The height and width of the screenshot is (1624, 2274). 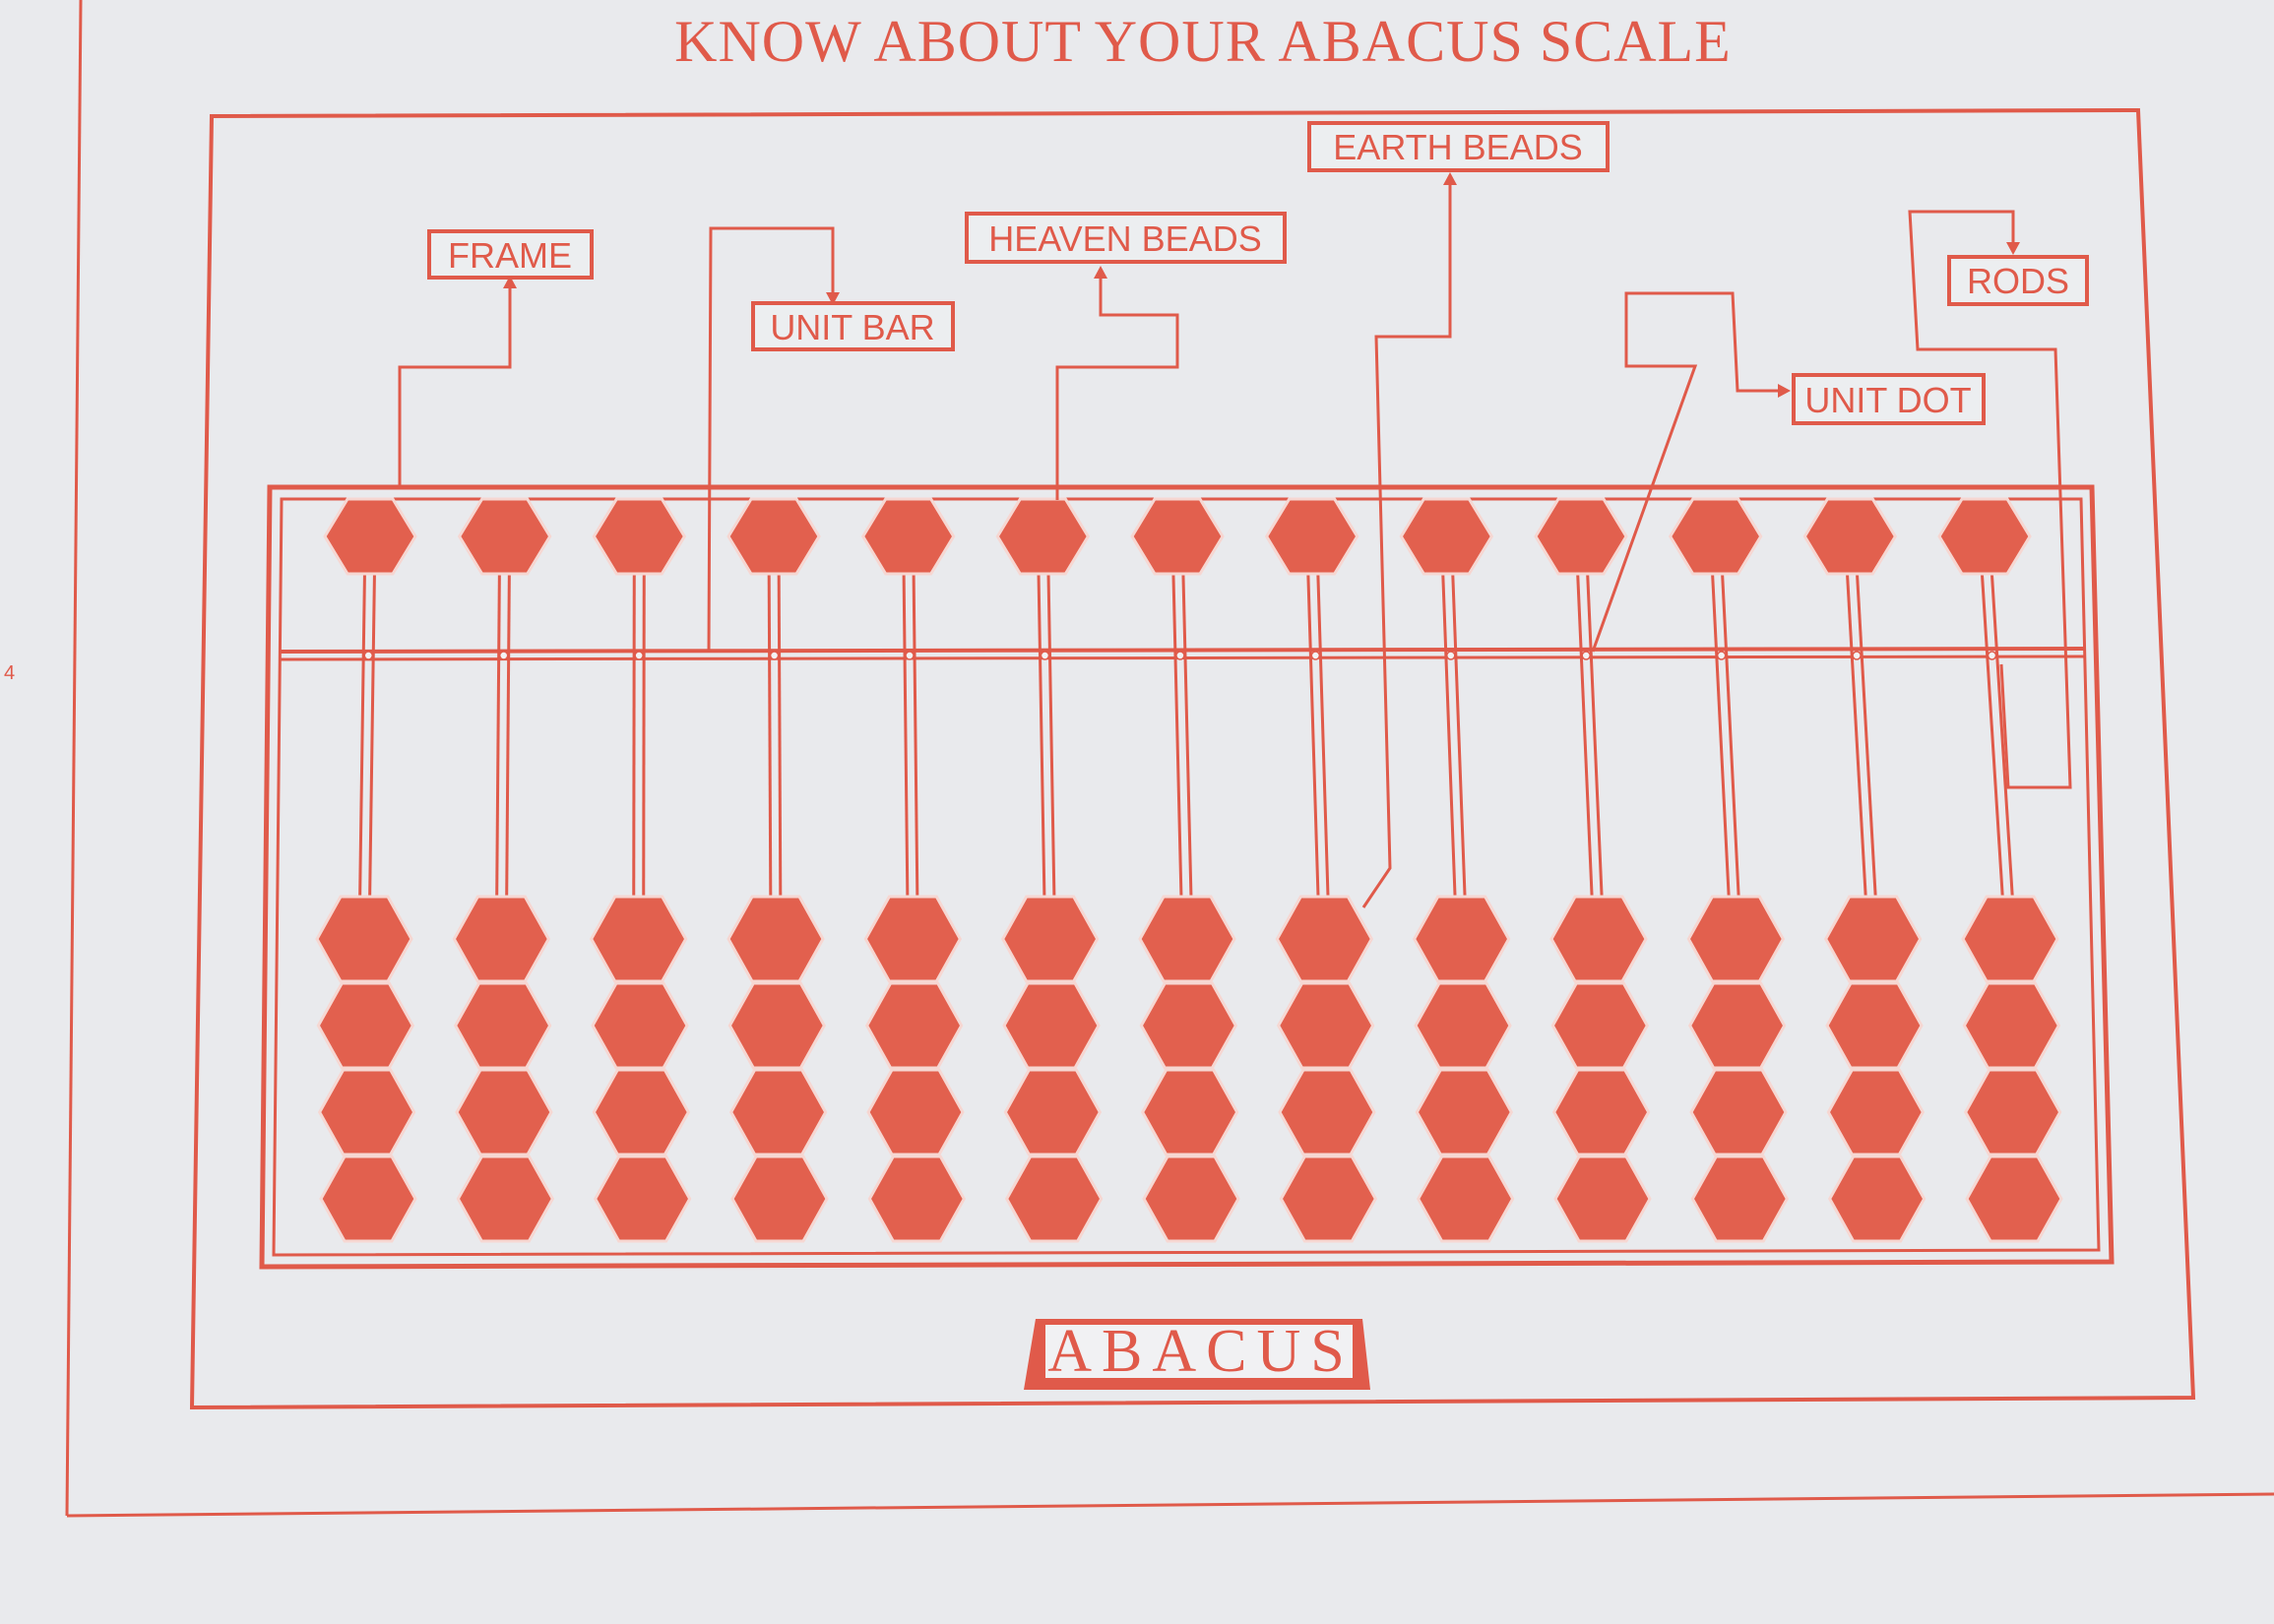 I want to click on rods-leader-line, so click(x=1990, y=499).